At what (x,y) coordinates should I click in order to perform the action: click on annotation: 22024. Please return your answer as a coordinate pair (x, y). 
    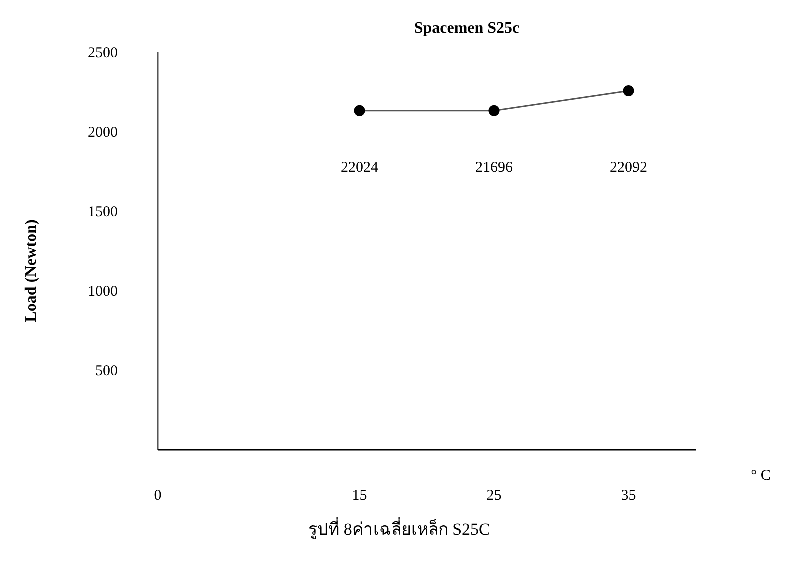
    Looking at the image, I should click on (360, 168).